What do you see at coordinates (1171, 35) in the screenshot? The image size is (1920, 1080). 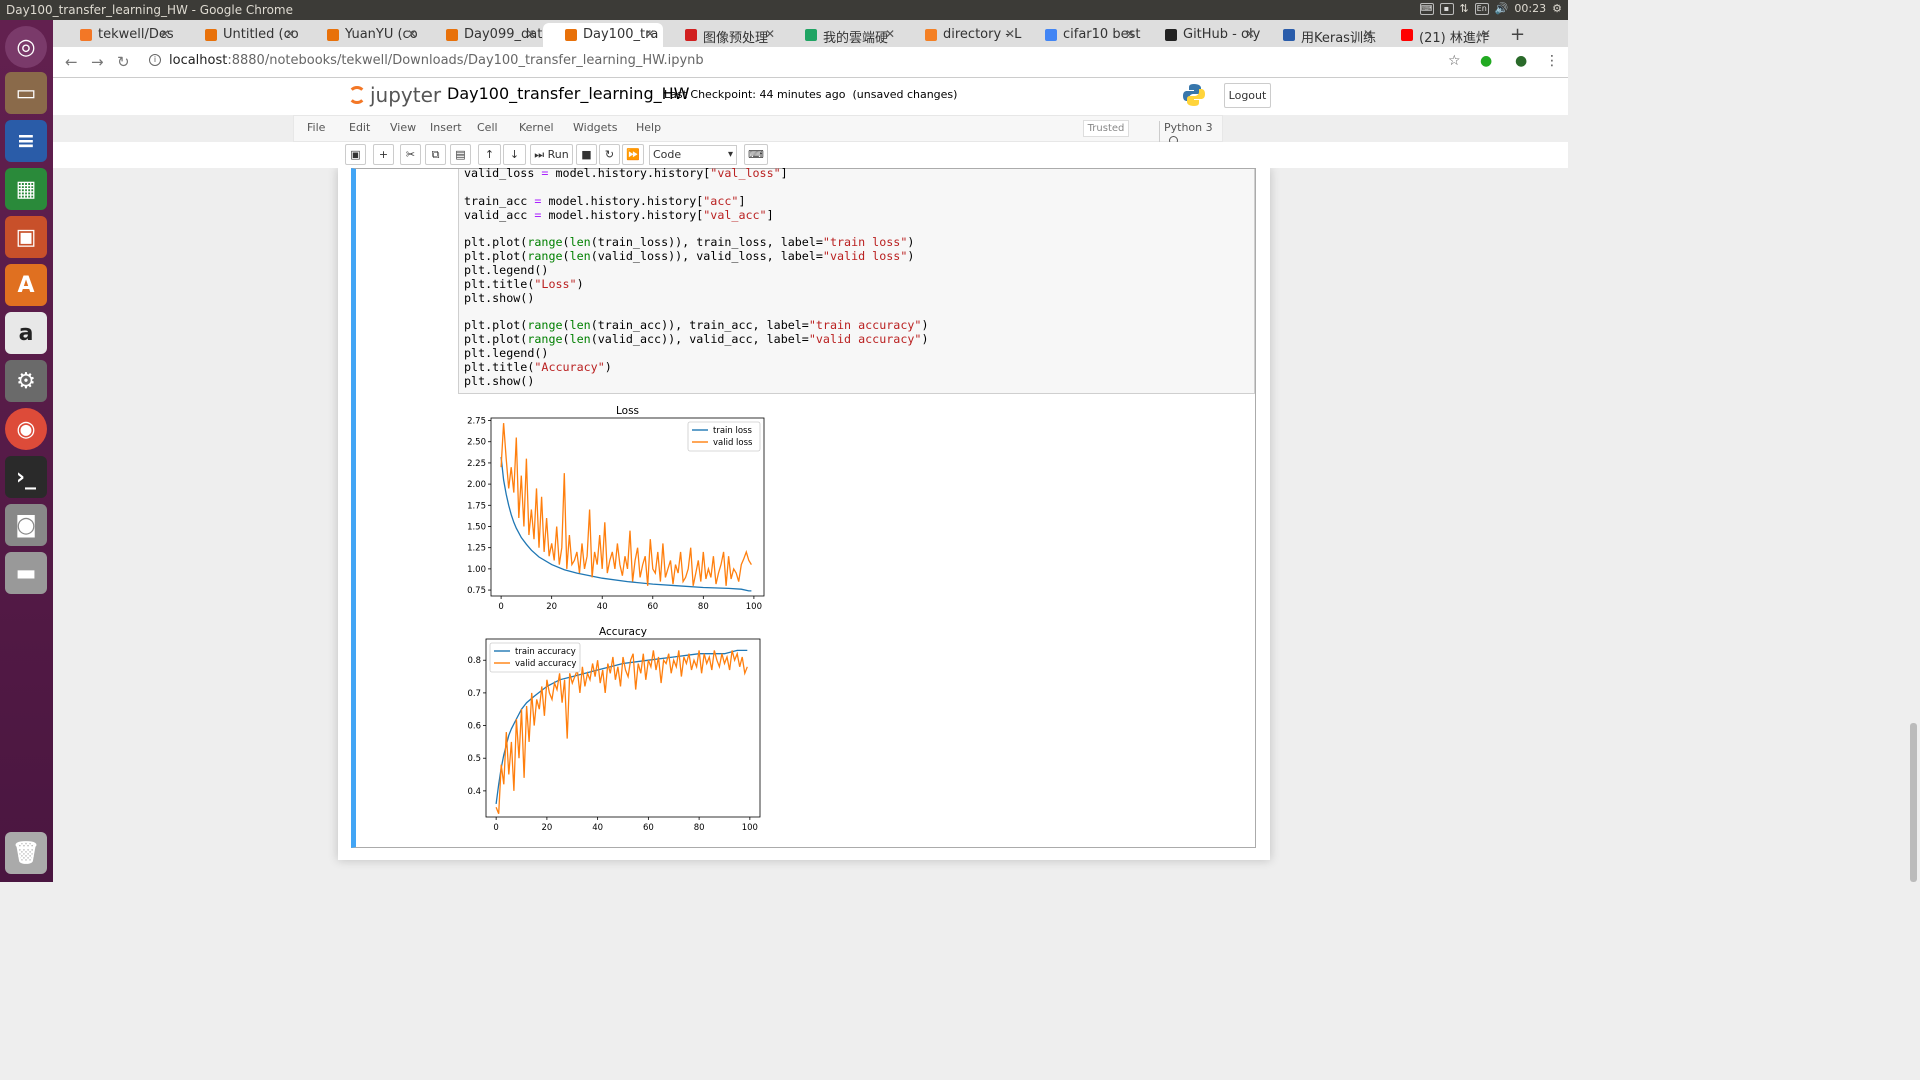 I see `github-icon` at bounding box center [1171, 35].